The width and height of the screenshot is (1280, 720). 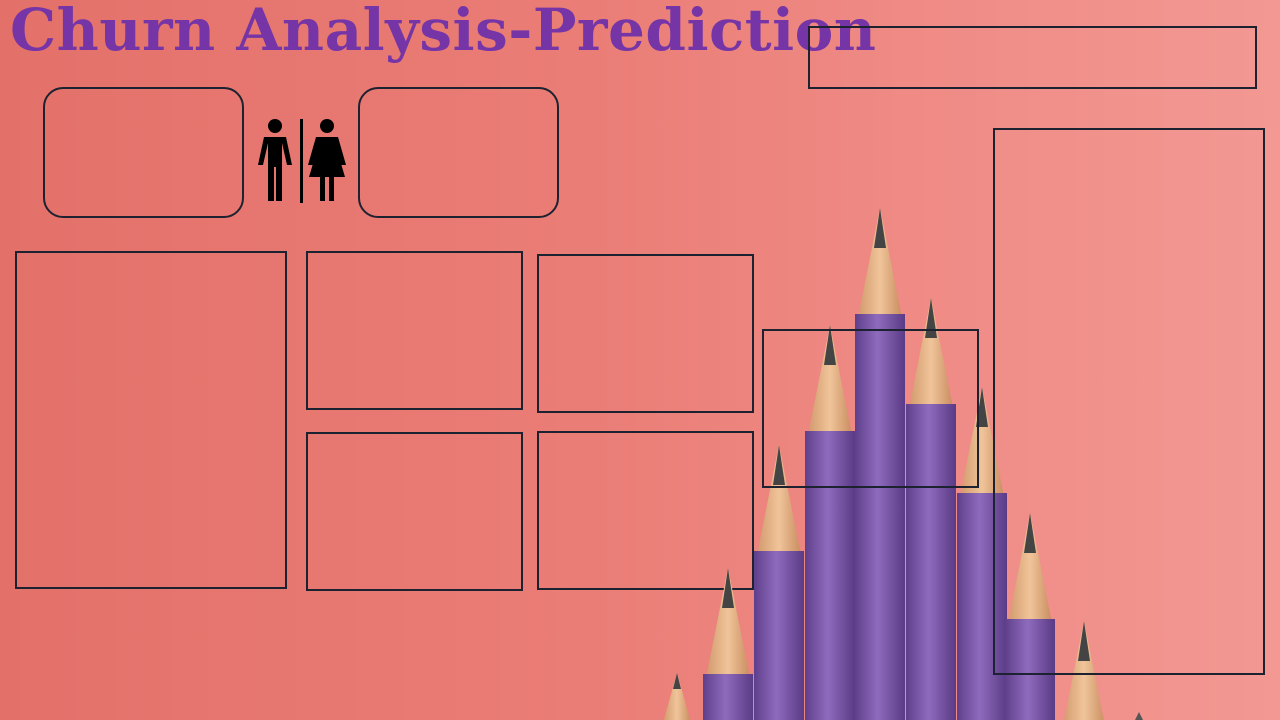 I want to click on female-count-card, so click(x=458, y=152).